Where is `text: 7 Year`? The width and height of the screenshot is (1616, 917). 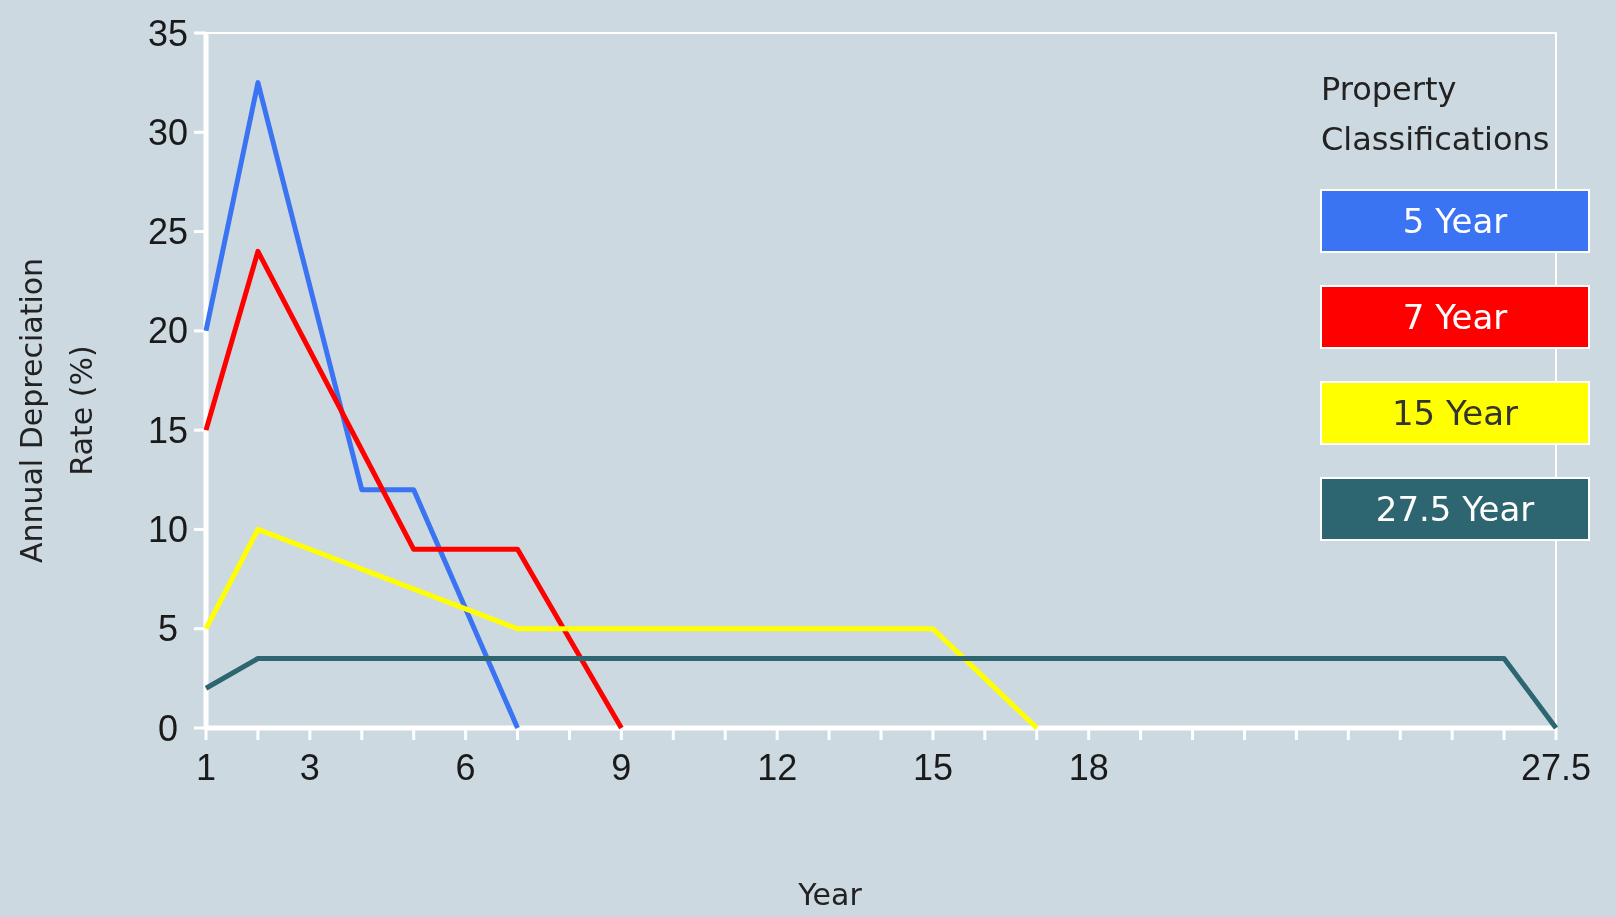 text: 7 Year is located at coordinates (1455, 316).